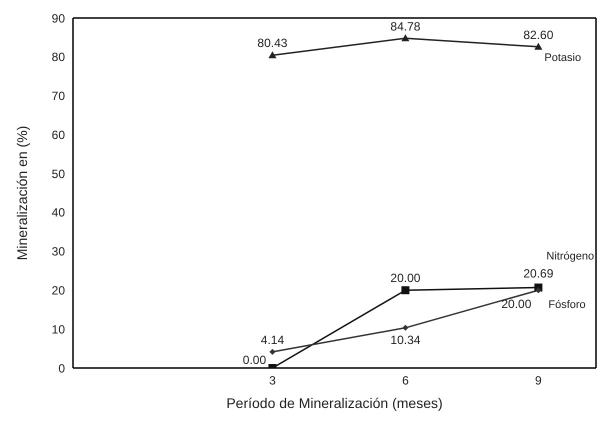  What do you see at coordinates (59, 173) in the screenshot?
I see `y-tick-label: 50` at bounding box center [59, 173].